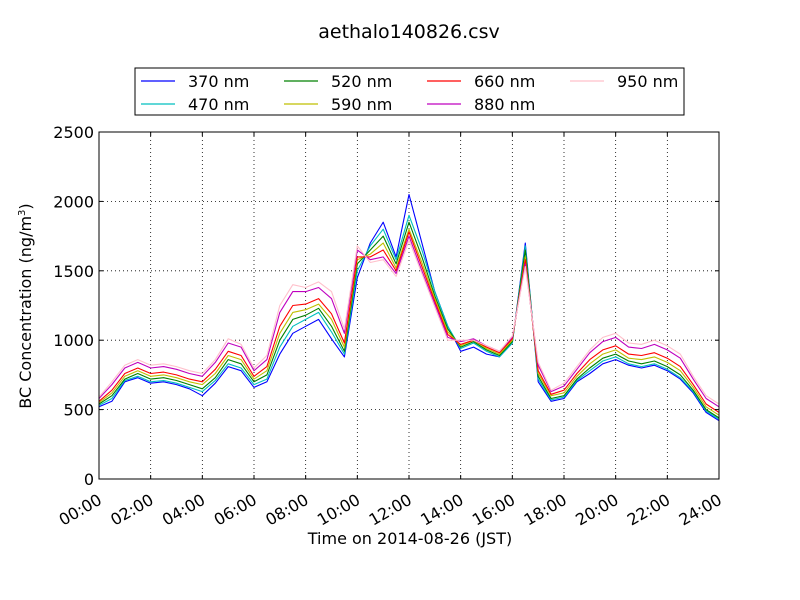 The image size is (800, 600). I want to click on y-axis-label-close: ), so click(25, 206).